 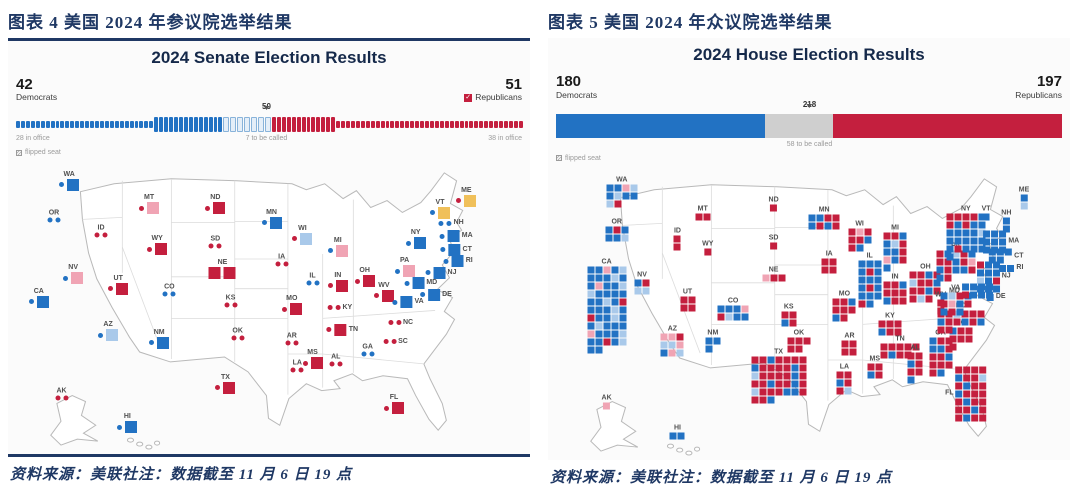 I want to click on dem-in-office: 28 in office, so click(x=33, y=139).